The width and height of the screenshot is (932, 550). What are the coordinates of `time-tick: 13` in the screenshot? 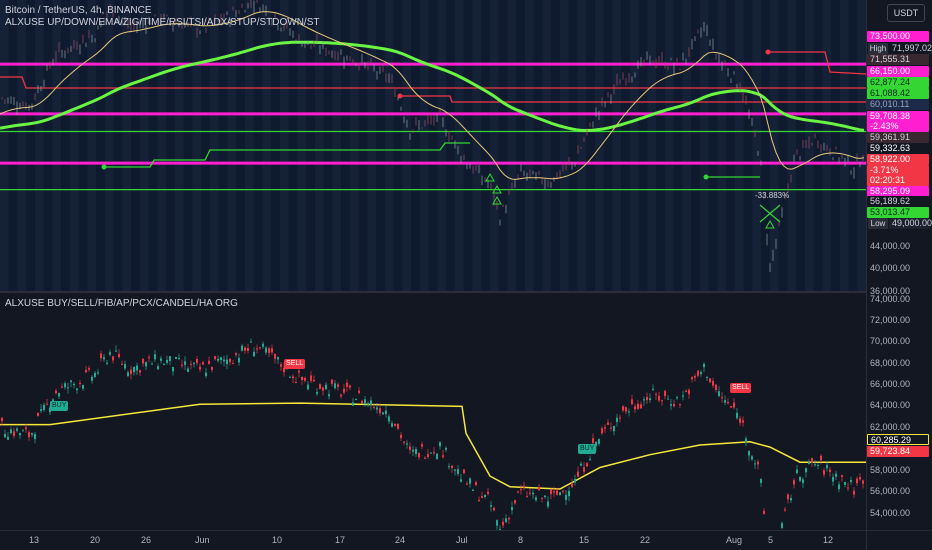 It's located at (34, 540).